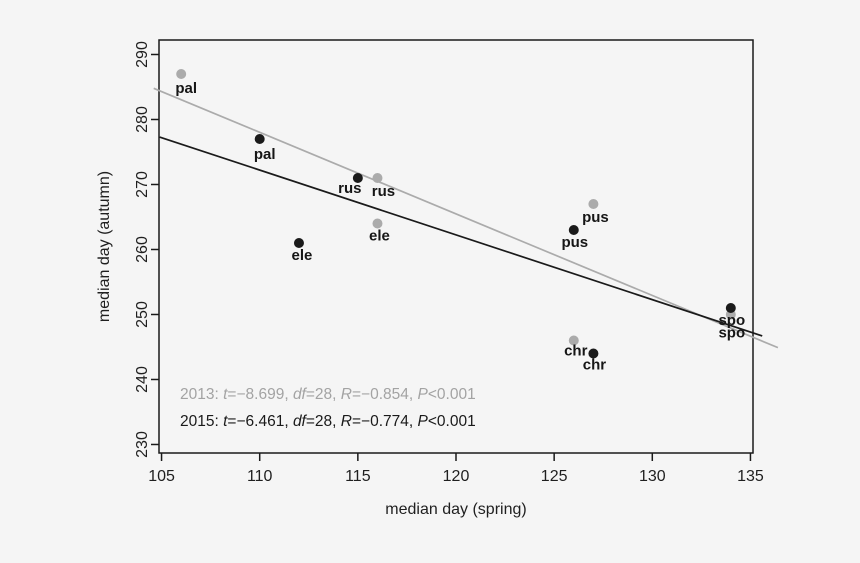  Describe the element at coordinates (358, 476) in the screenshot. I see `x-tick-label: 115` at that location.